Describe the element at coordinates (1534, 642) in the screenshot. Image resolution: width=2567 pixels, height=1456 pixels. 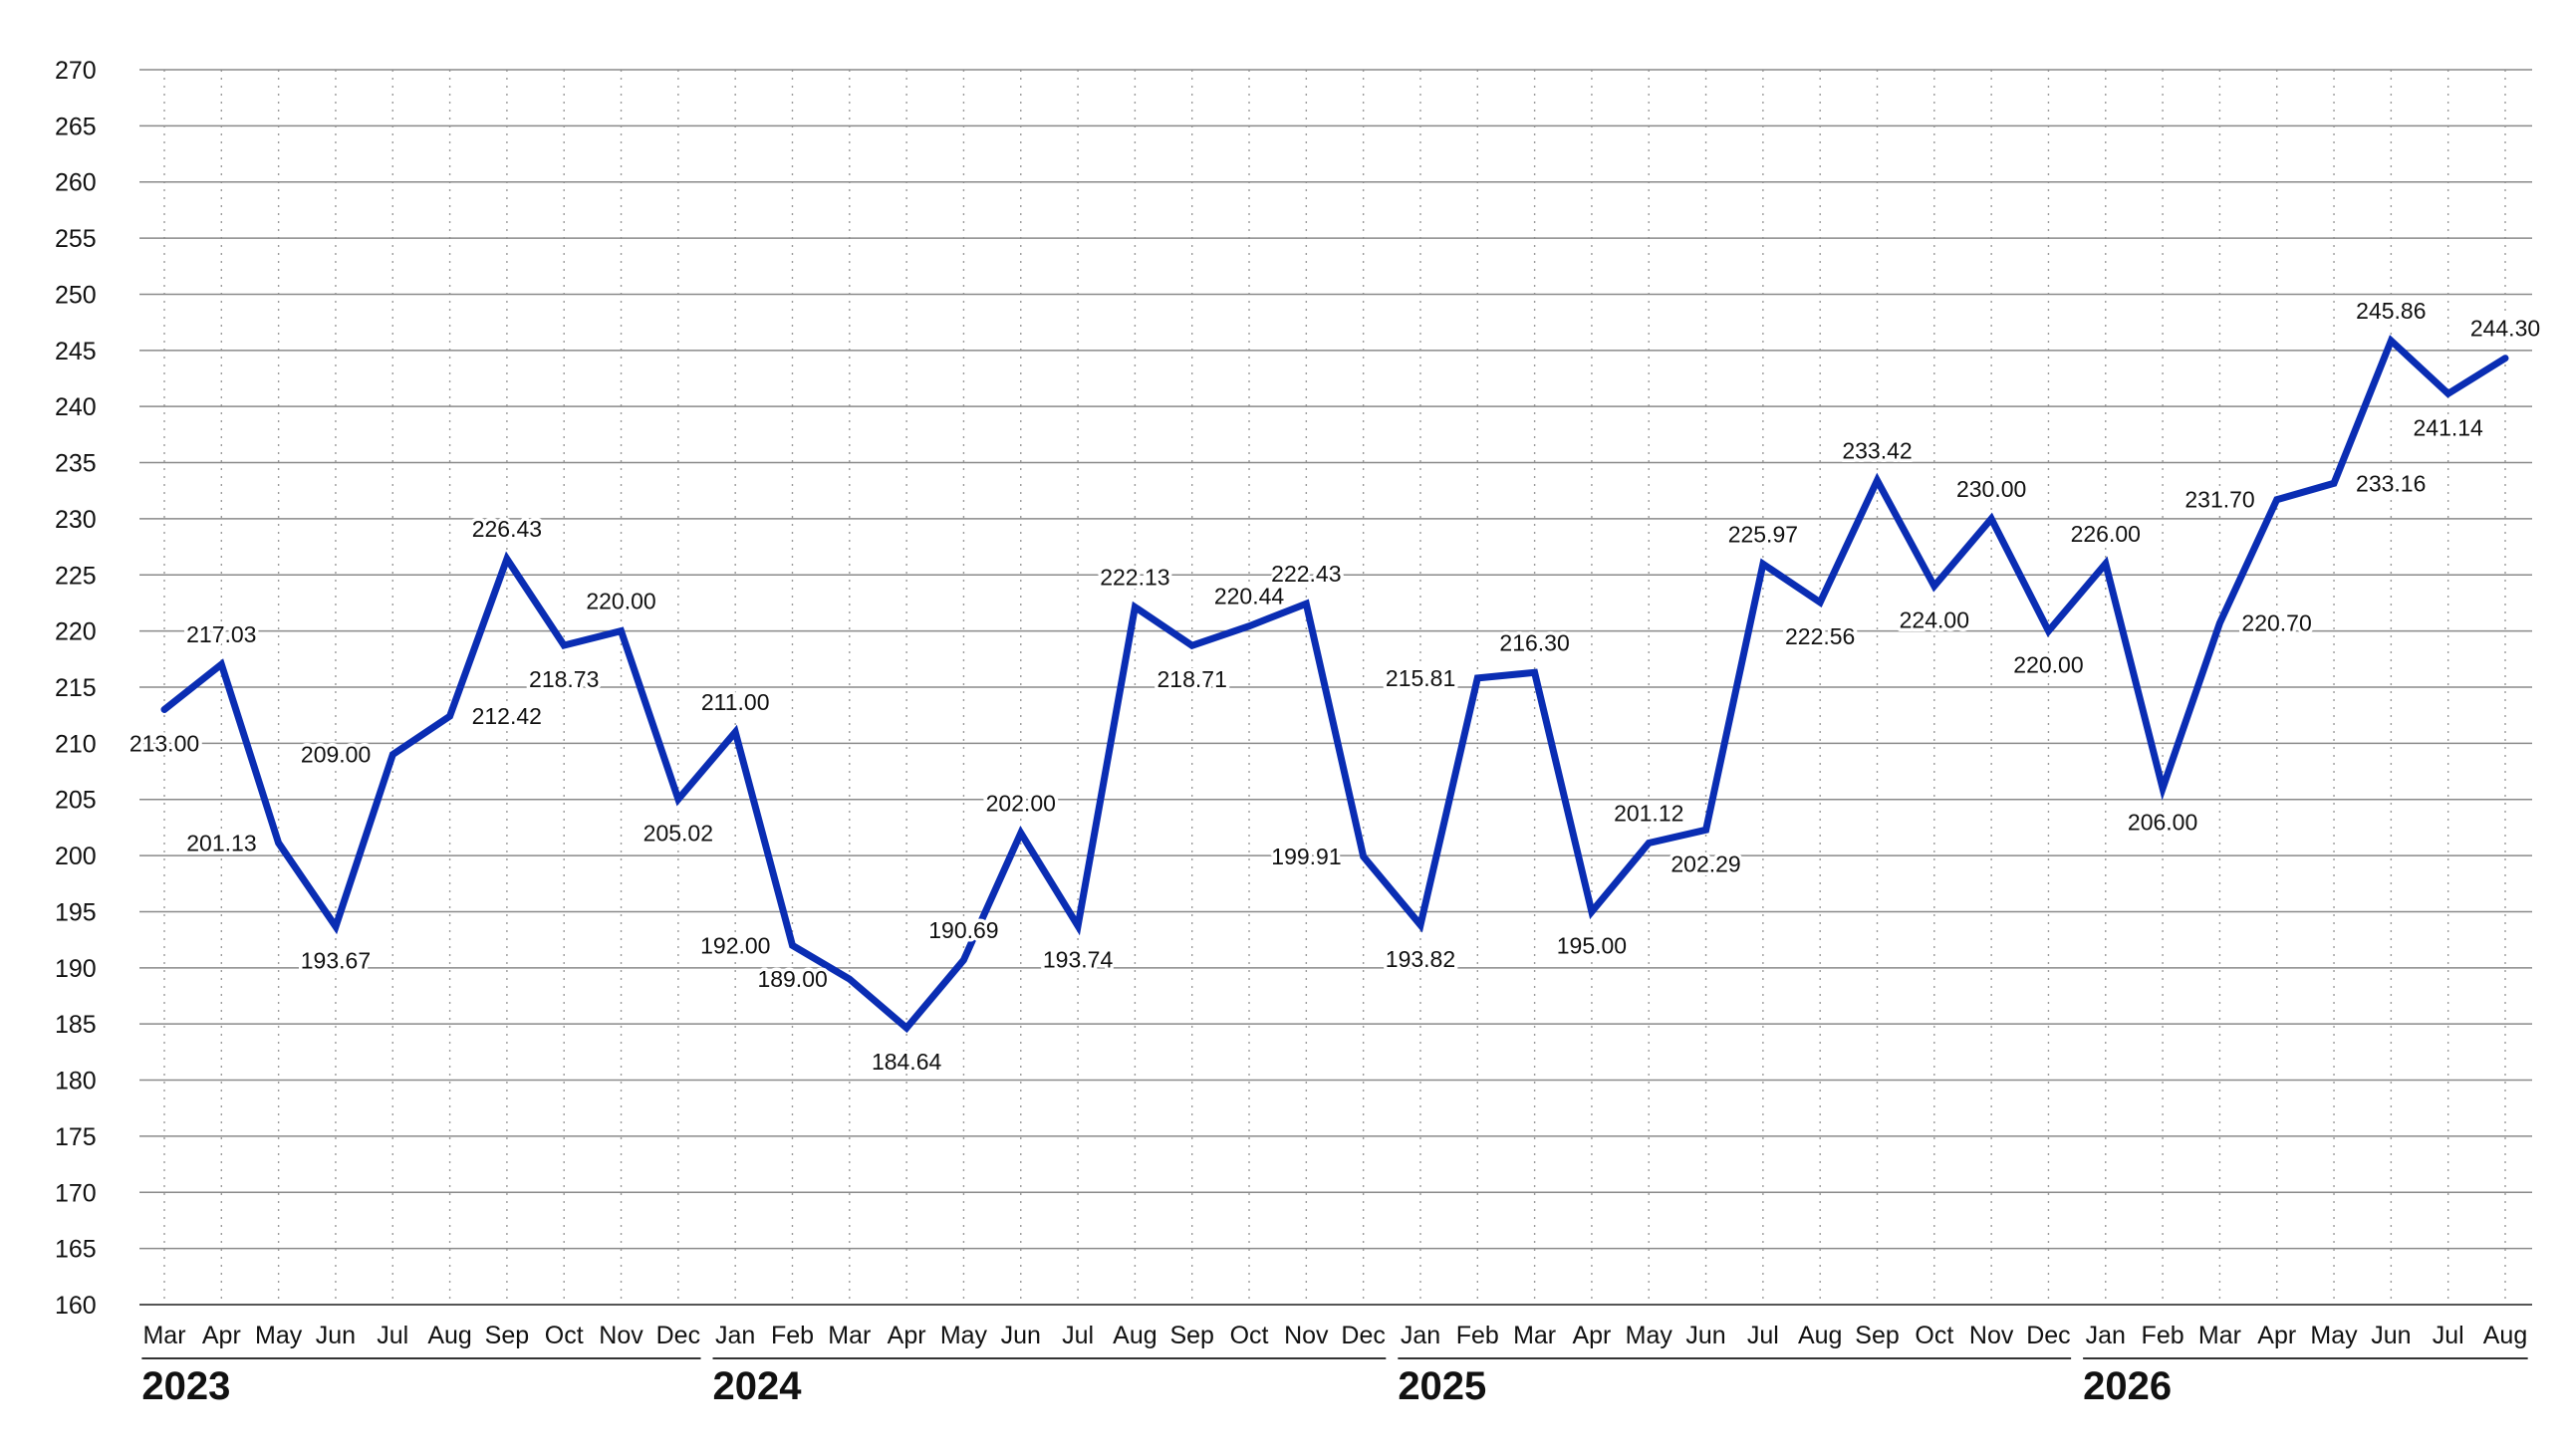
I see `data-label: 216.30` at that location.